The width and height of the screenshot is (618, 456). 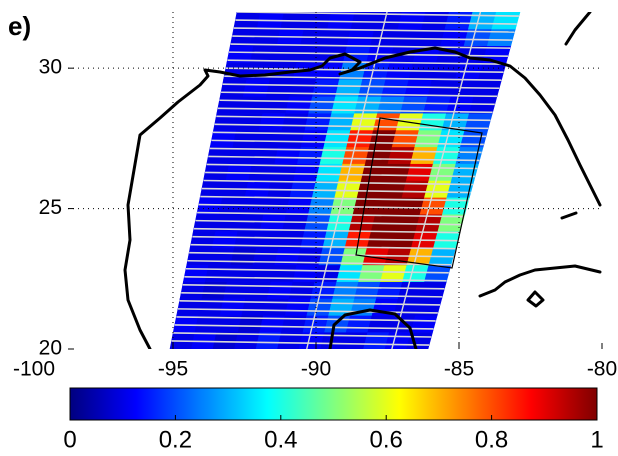 What do you see at coordinates (578, 29) in the screenshot?
I see `coast-florida-east` at bounding box center [578, 29].